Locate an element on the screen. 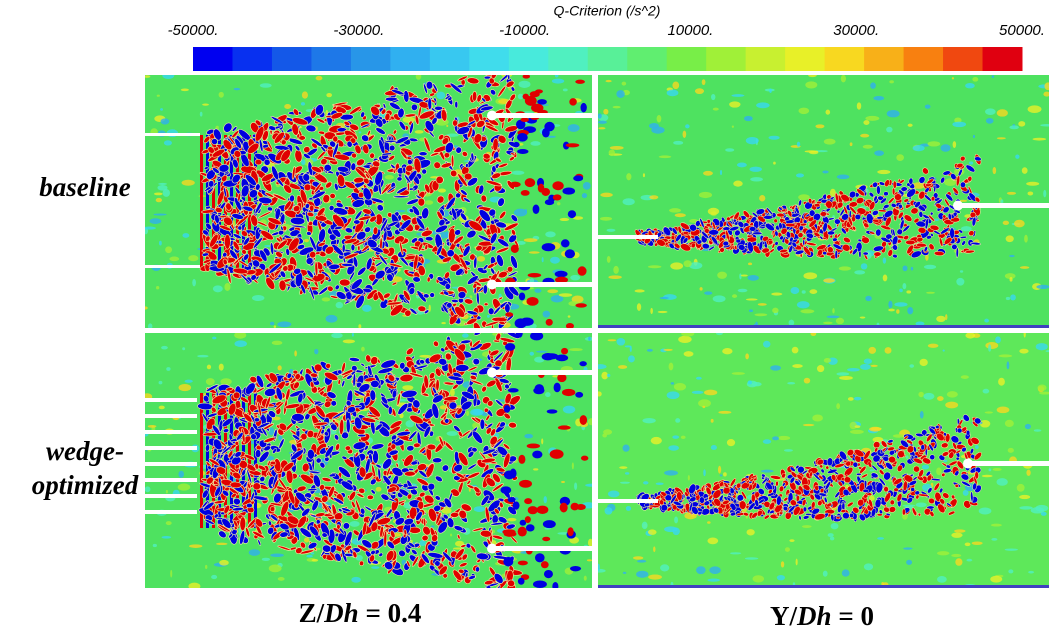 The width and height of the screenshot is (1049, 635). colorbar-segment is located at coordinates (766, 59).